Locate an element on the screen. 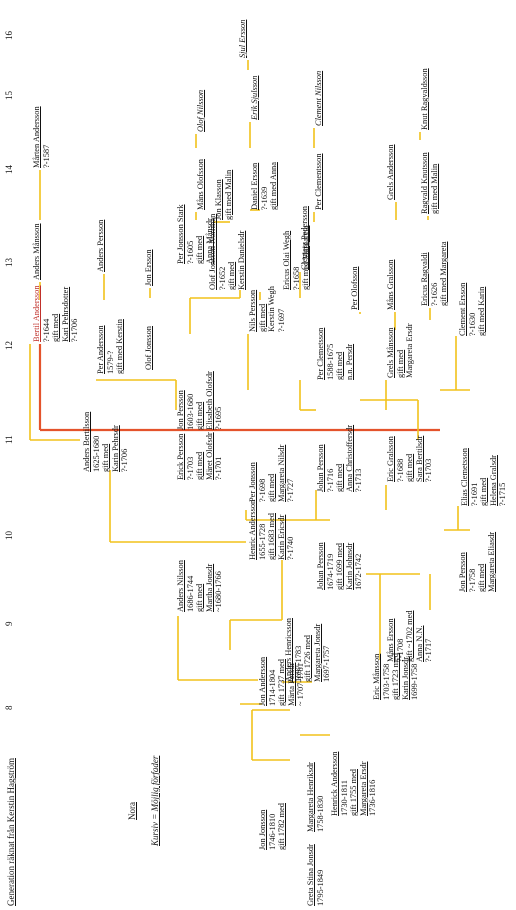 This screenshot has height=910, width=516. person-detail: 1655-1728 is located at coordinates (262, 541).